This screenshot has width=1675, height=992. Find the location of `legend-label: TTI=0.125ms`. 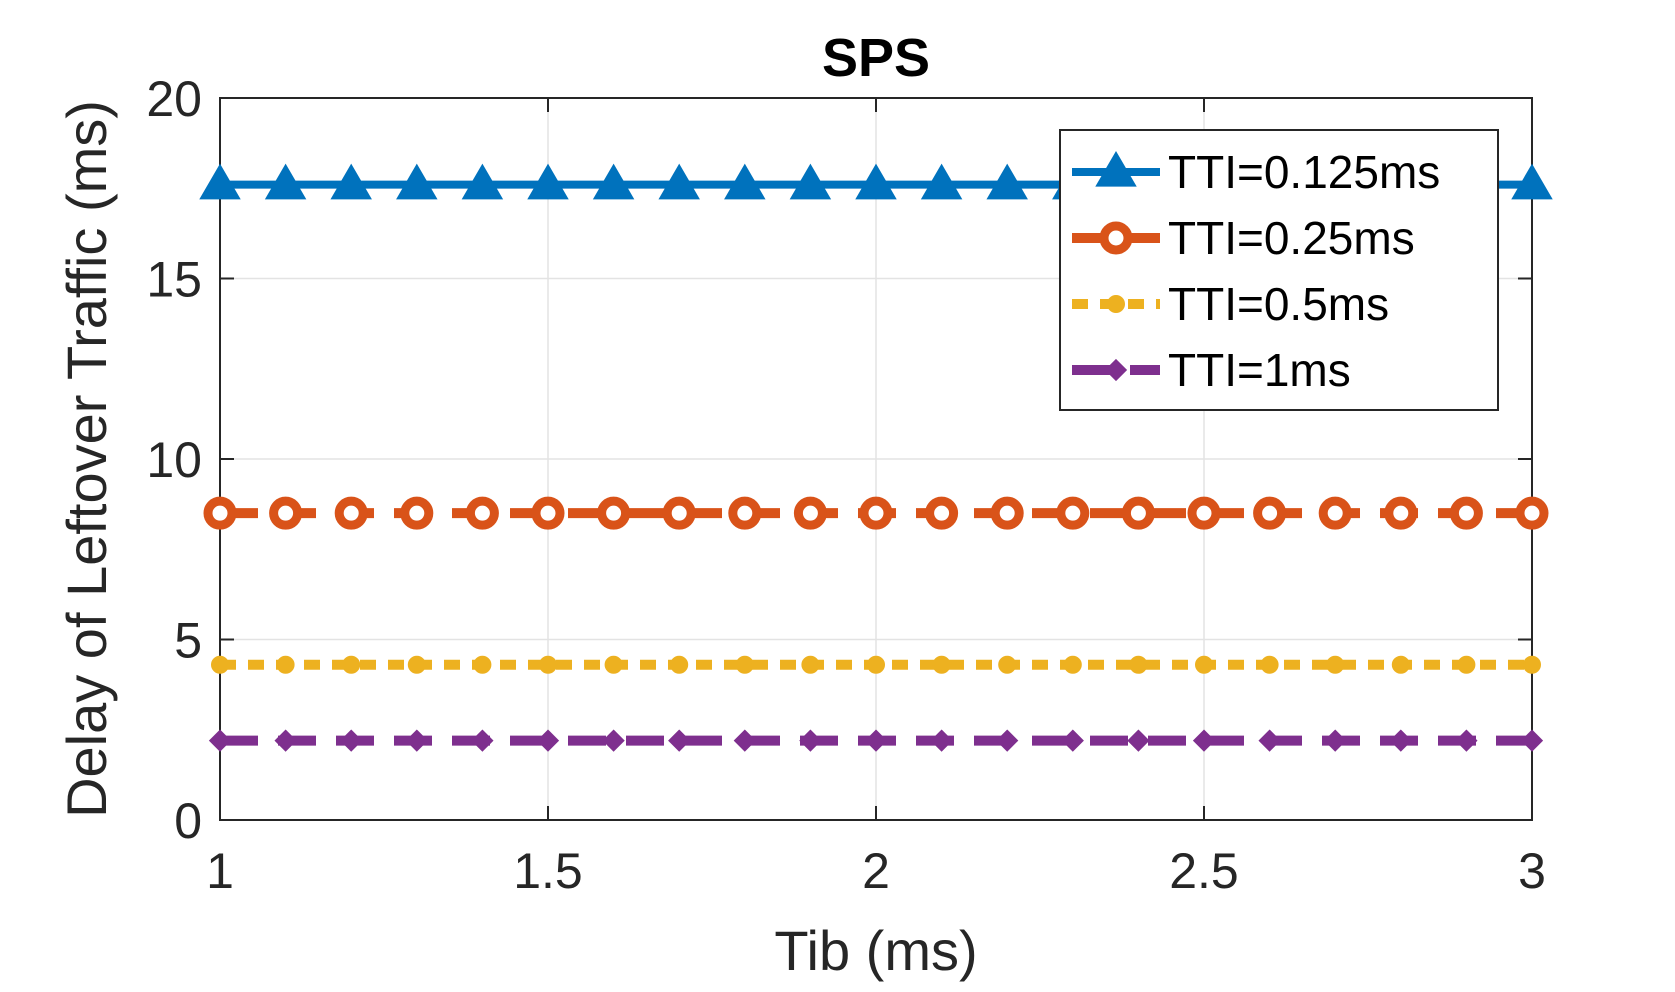

legend-label: TTI=0.125ms is located at coordinates (1304, 172).